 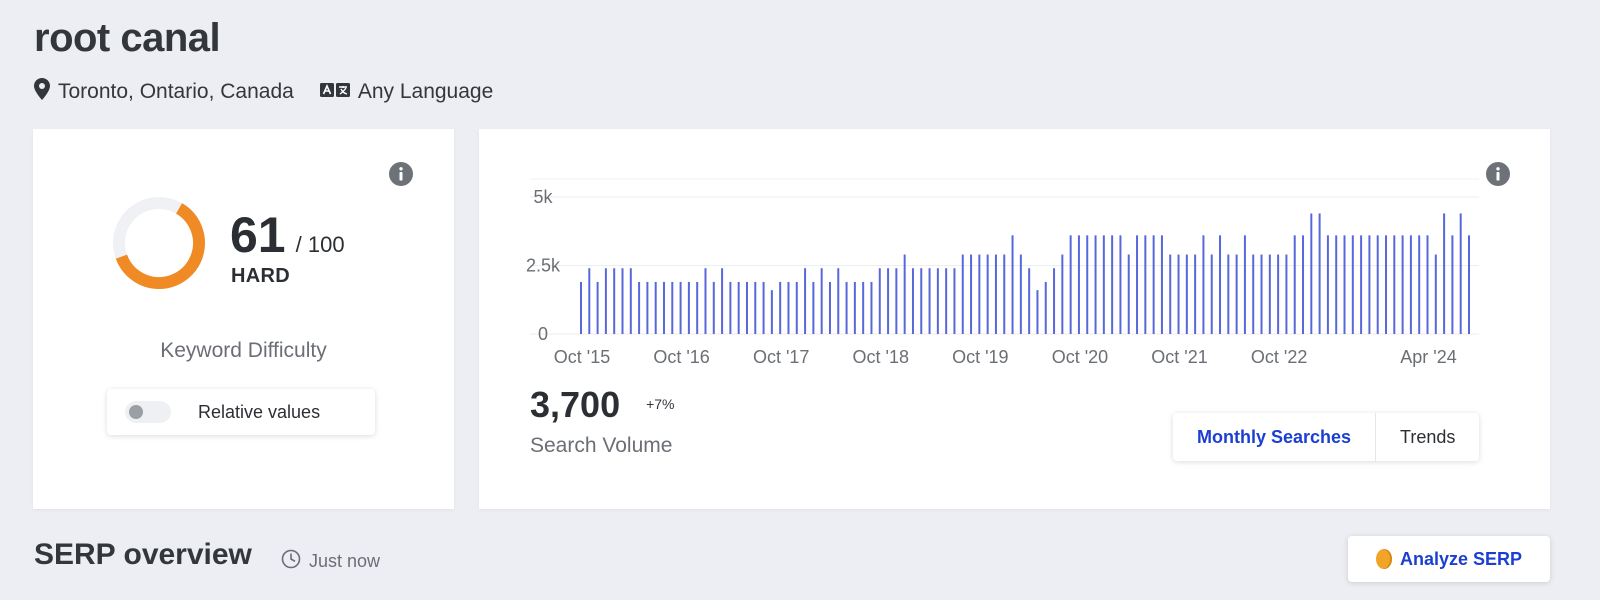 I want to click on keyword-meta: Toronto, Ontario, Canada Any Language, so click(x=276, y=92).